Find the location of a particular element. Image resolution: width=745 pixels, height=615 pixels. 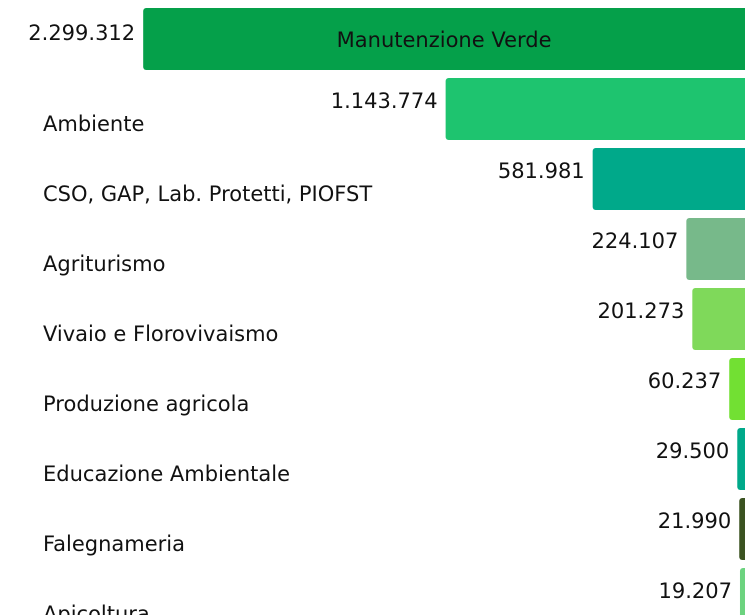

value-label: 1.143.774 is located at coordinates (384, 101).